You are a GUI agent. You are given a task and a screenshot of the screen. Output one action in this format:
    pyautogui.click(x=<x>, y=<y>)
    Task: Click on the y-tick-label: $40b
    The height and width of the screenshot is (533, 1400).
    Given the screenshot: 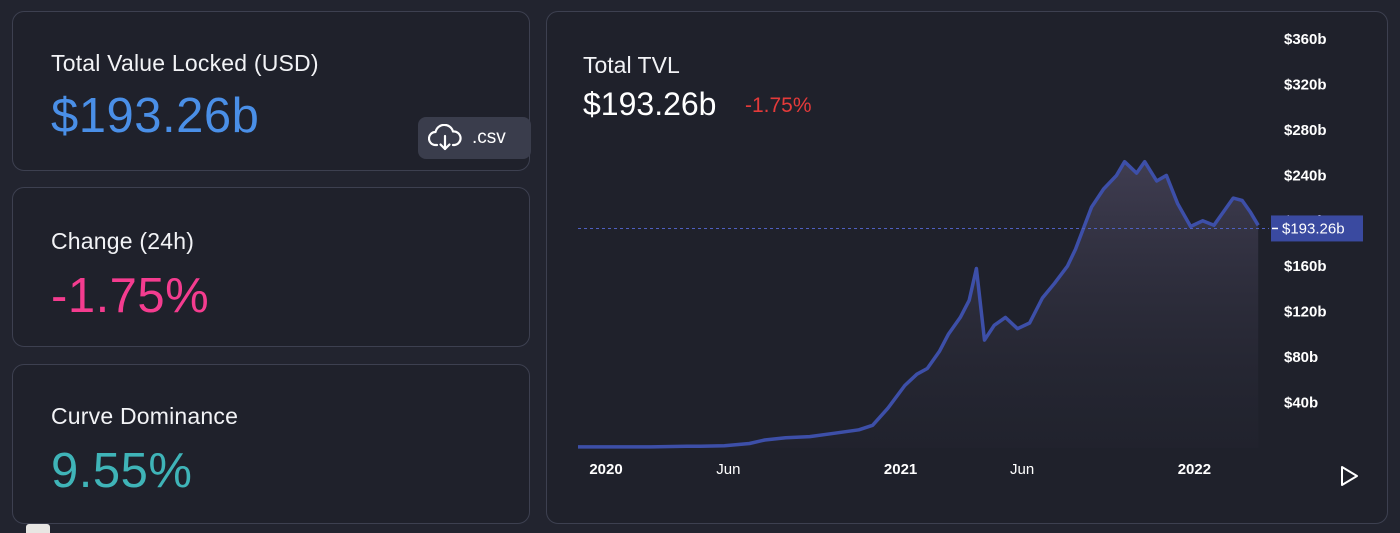 What is the action you would take?
    pyautogui.click(x=1301, y=403)
    